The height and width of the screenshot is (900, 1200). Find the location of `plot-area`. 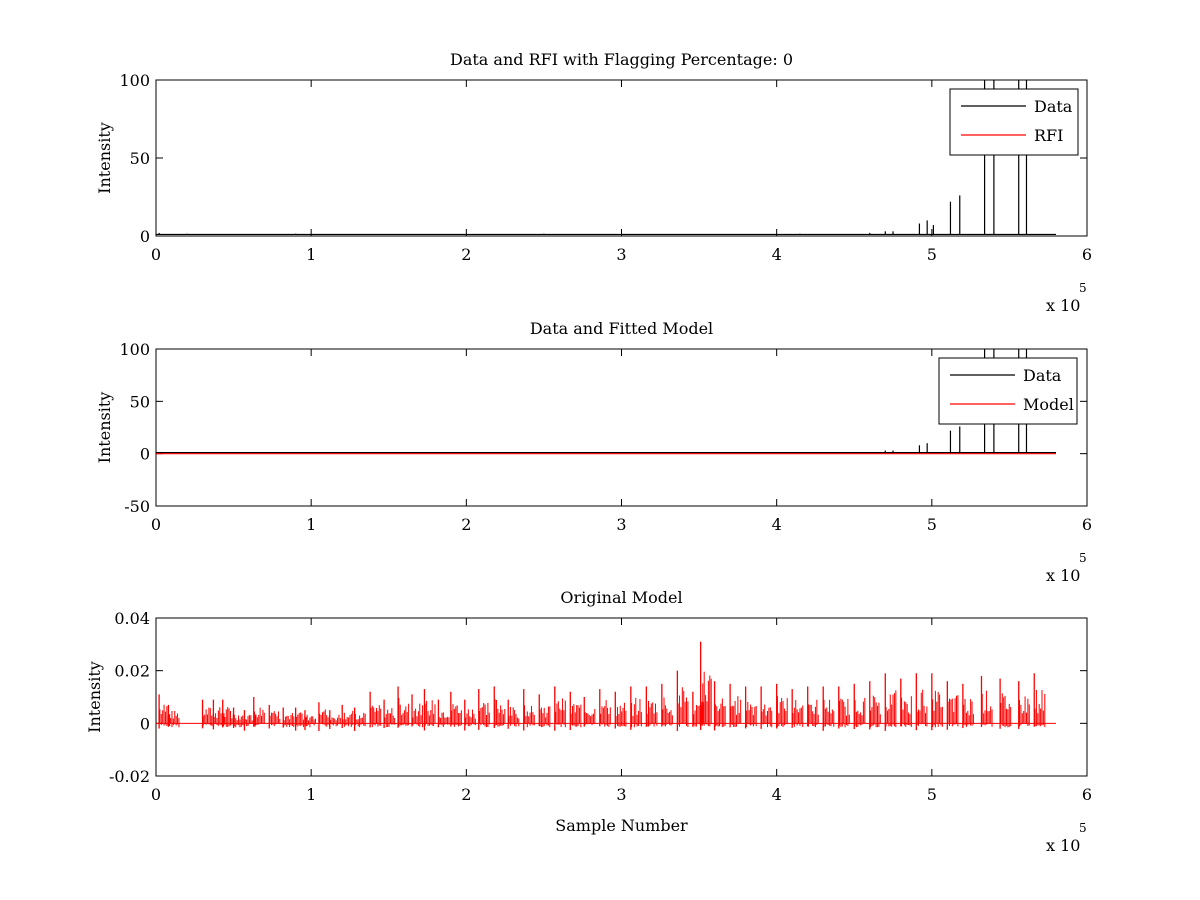

plot-area is located at coordinates (621, 158).